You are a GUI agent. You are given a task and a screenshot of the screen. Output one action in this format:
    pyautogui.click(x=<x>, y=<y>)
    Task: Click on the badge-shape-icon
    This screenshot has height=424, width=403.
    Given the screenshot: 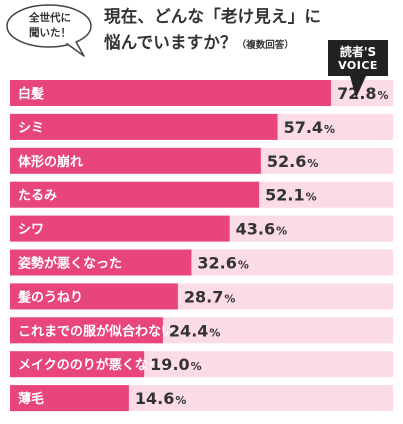 What is the action you would take?
    pyautogui.click(x=358, y=69)
    